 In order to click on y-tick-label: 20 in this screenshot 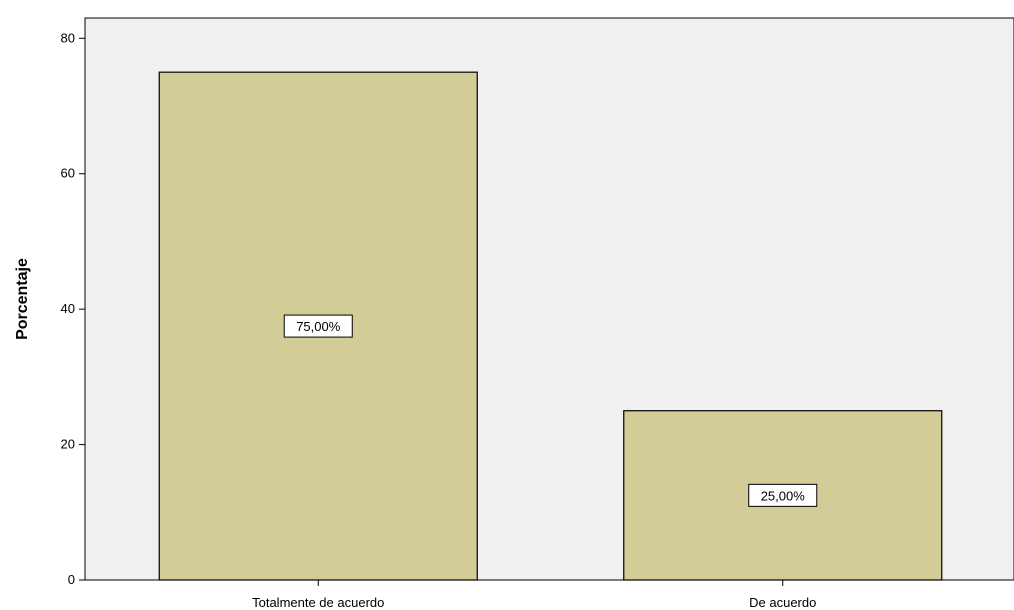, I will do `click(68, 444)`.